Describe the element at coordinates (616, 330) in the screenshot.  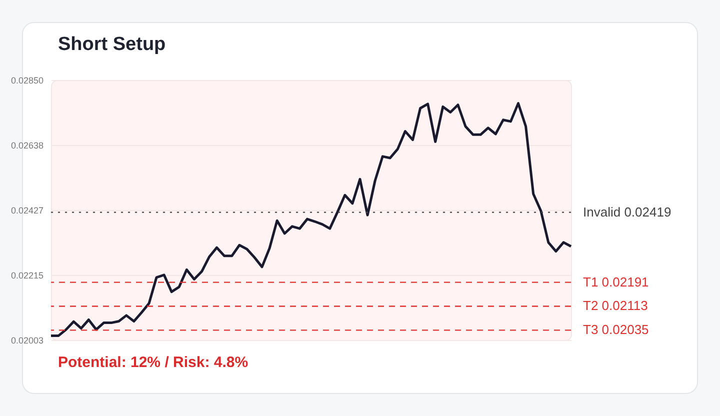
I see `ref-line-label: T3 0.02035` at that location.